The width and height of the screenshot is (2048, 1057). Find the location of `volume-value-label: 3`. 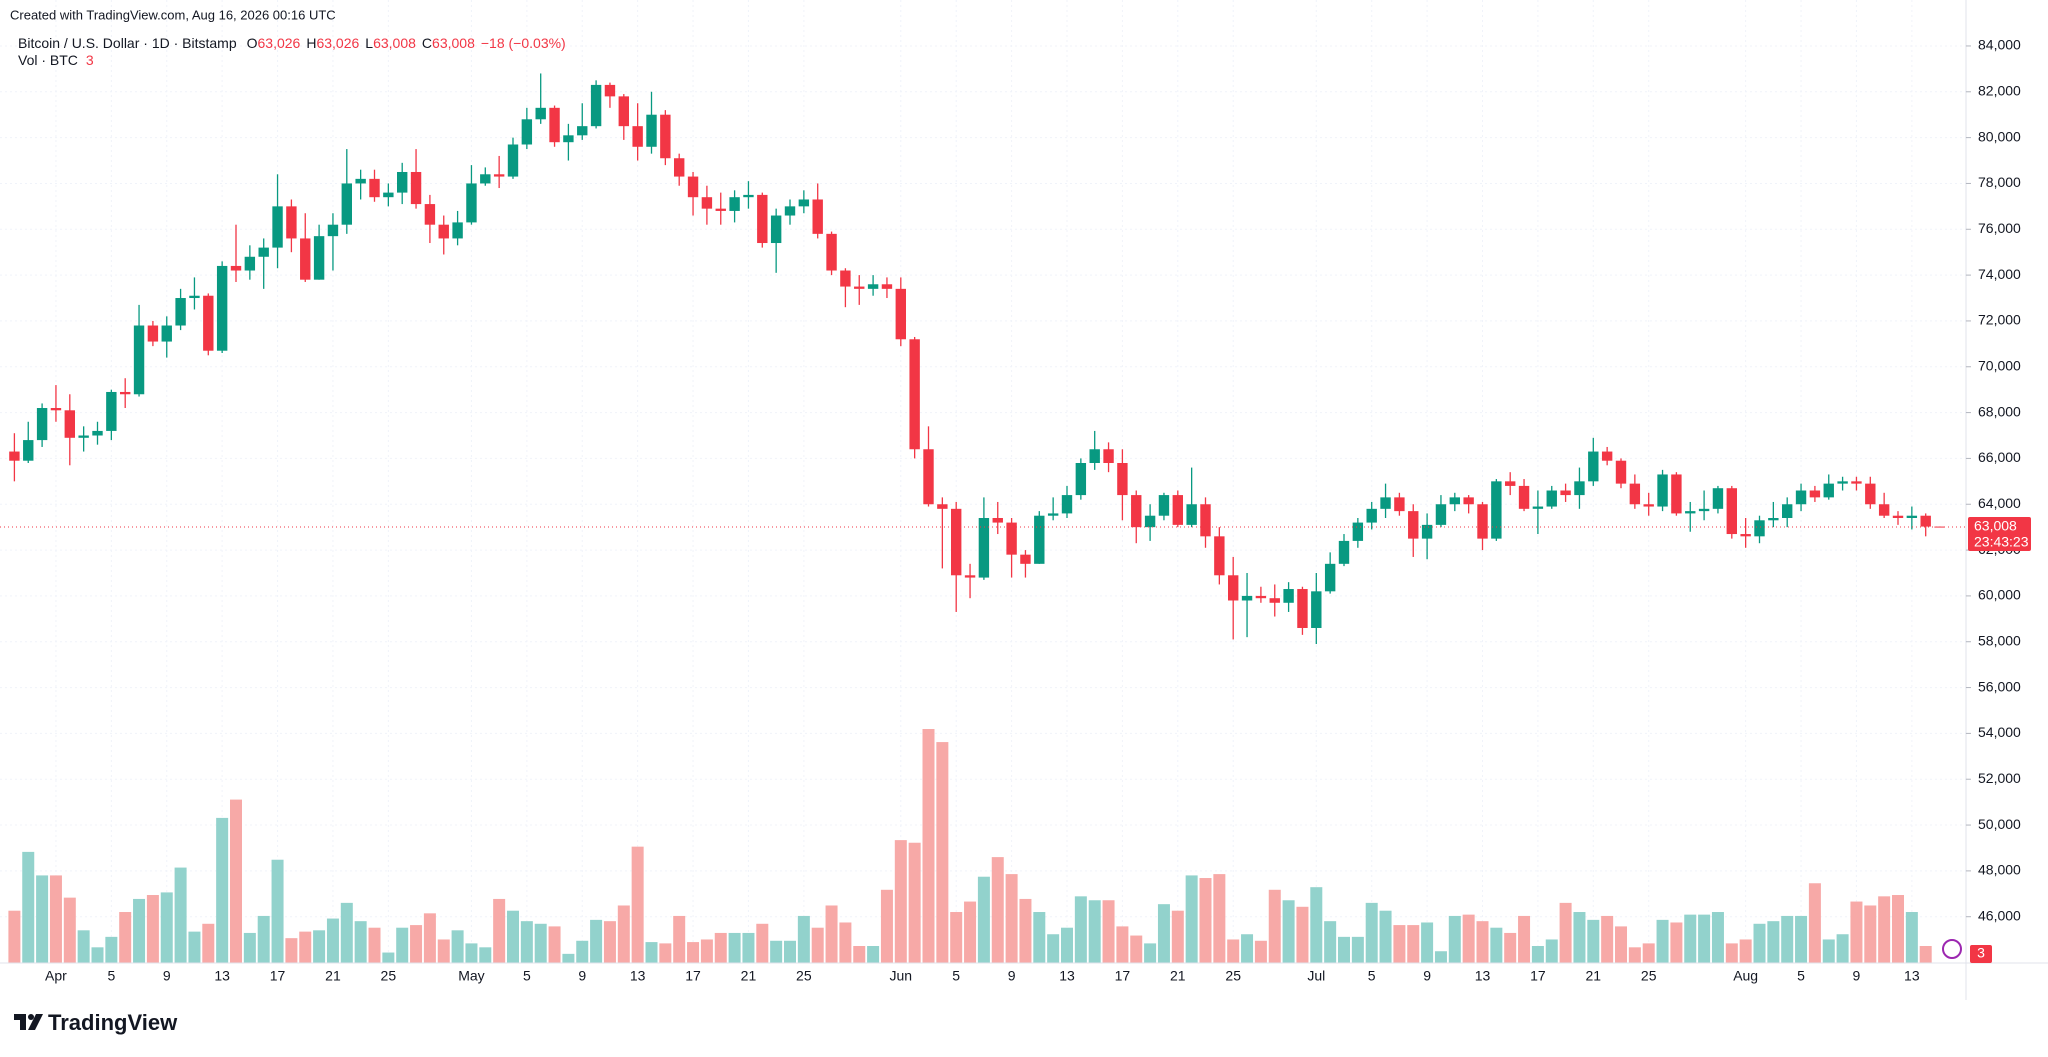

volume-value-label: 3 is located at coordinates (1981, 953).